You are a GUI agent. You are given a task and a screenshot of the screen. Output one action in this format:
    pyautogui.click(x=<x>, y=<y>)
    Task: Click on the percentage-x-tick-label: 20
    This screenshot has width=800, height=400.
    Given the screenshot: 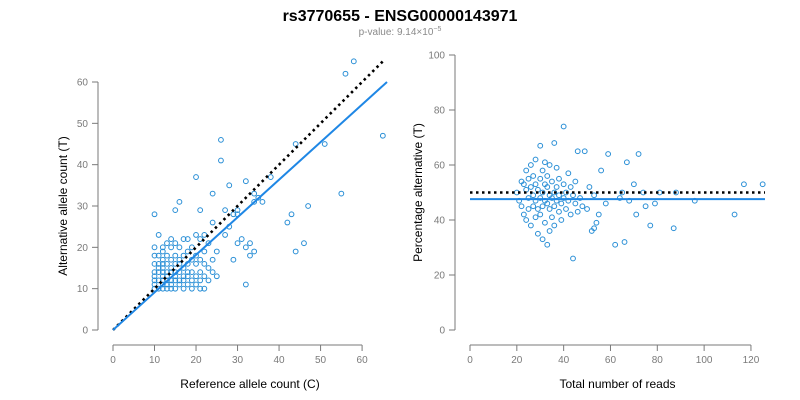 What is the action you would take?
    pyautogui.click(x=517, y=360)
    